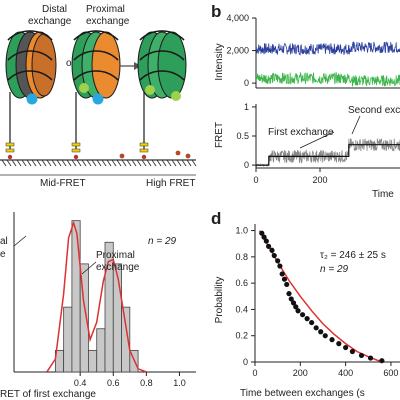 This screenshot has height=400, width=400. I want to click on high-fret-label: High FRET, so click(170, 183).